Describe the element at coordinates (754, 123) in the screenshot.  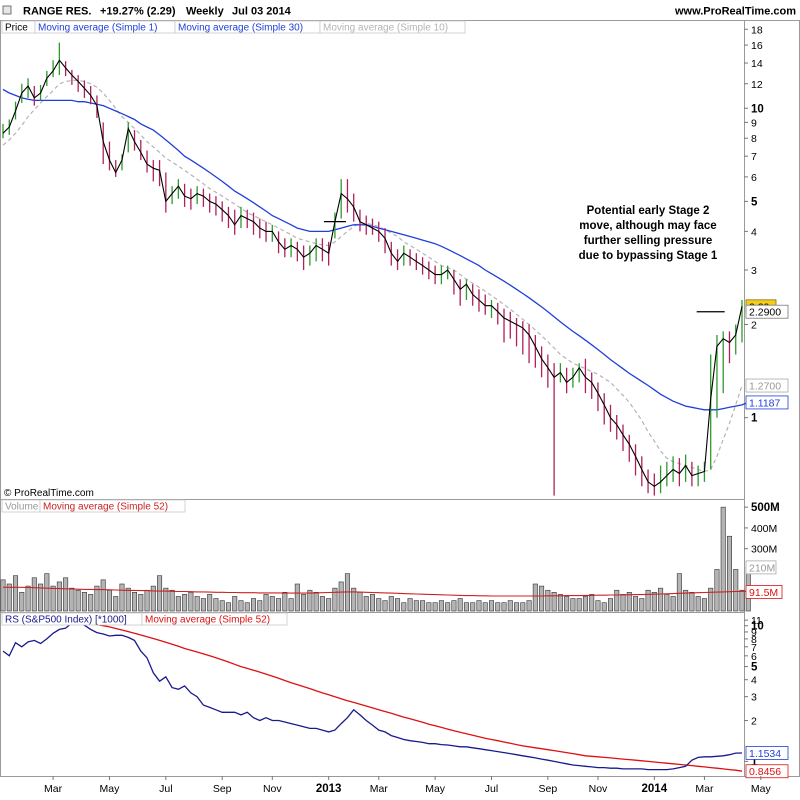
I see `price-ytick-5: 9` at that location.